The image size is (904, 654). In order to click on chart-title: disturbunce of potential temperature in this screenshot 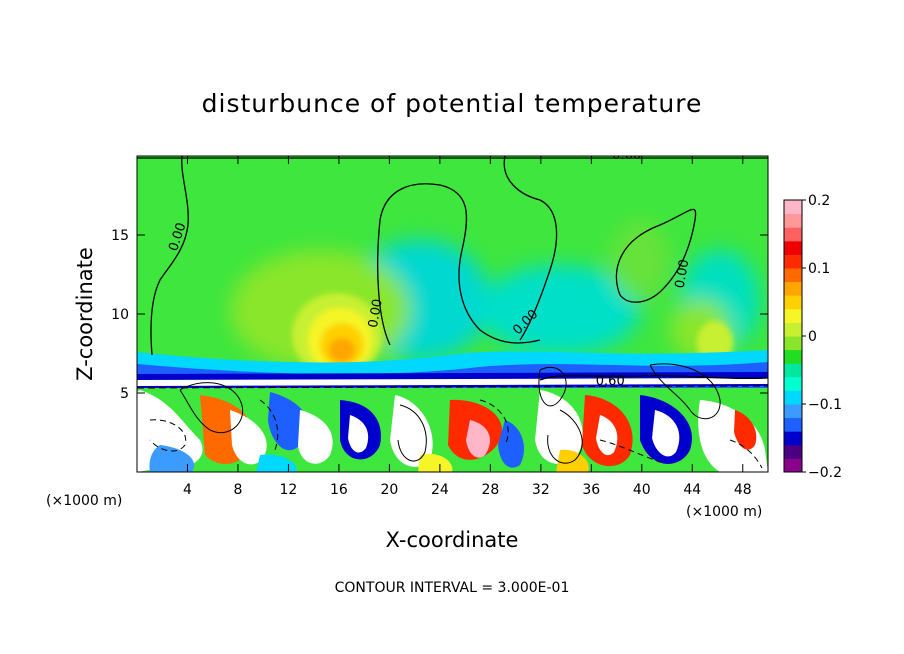, I will do `click(452, 103)`.